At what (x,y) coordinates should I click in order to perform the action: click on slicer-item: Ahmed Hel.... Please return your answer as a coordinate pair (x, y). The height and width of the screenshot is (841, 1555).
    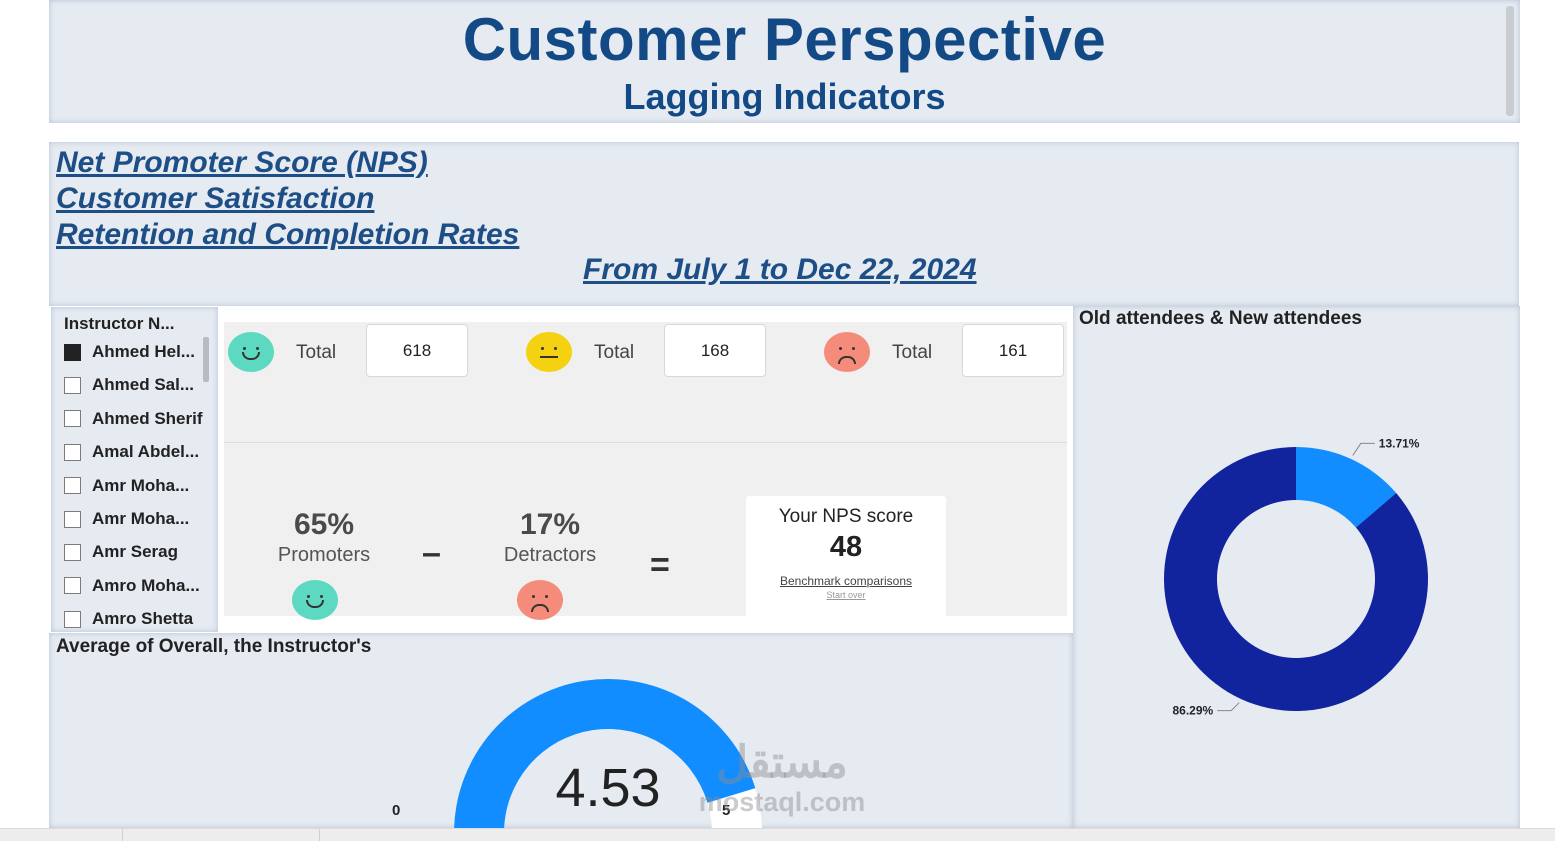
    Looking at the image, I should click on (129, 352).